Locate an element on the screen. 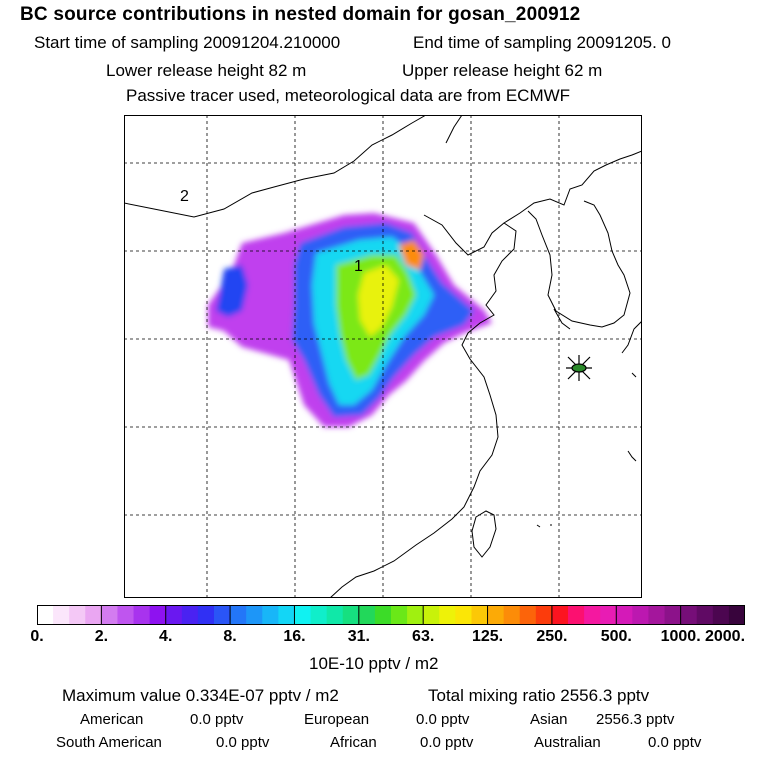 The width and height of the screenshot is (768, 768). asian-value: 2556.3 pptv is located at coordinates (635, 719).